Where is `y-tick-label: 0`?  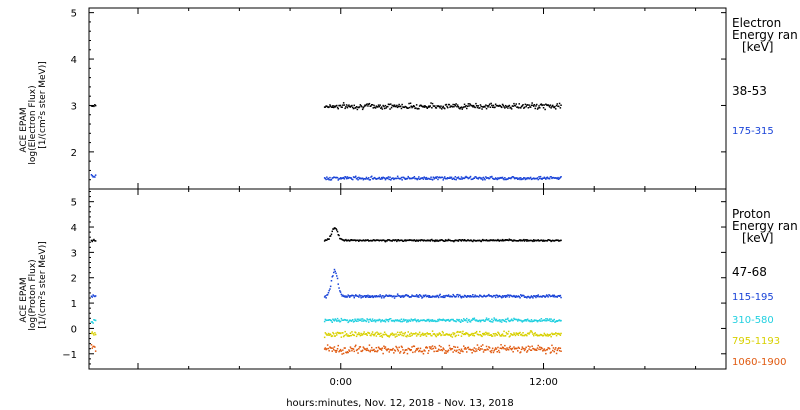
y-tick-label: 0 is located at coordinates (74, 329).